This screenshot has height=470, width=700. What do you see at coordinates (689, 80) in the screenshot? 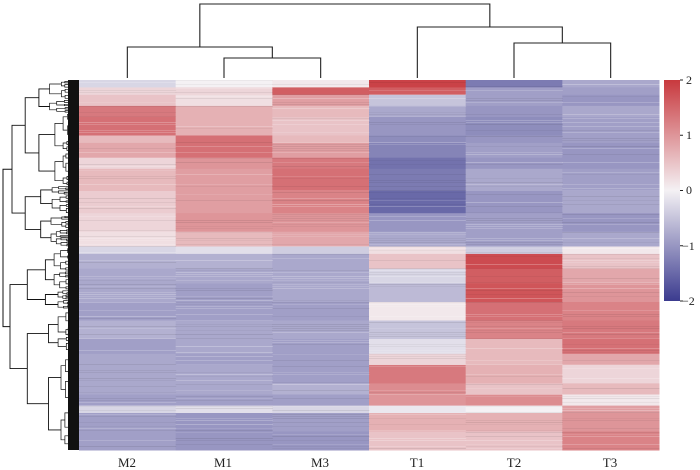
I see `color-scale-tick-label: 2` at bounding box center [689, 80].